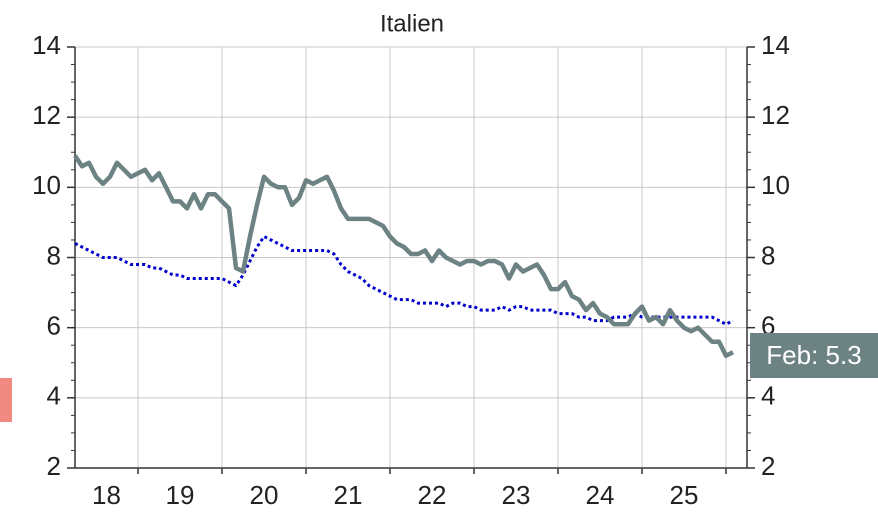  What do you see at coordinates (54, 396) in the screenshot?
I see `y-tick-label: 4` at bounding box center [54, 396].